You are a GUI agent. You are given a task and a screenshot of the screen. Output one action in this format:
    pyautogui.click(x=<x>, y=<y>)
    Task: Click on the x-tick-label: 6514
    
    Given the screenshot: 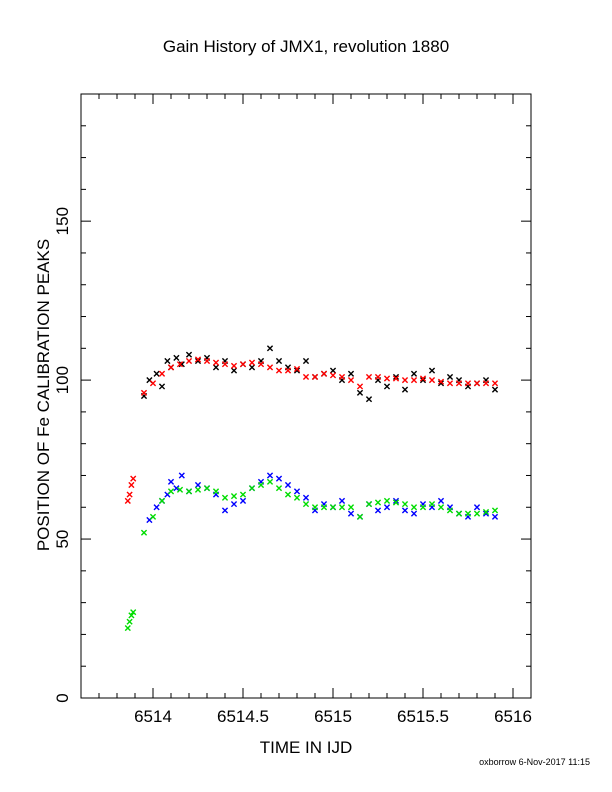 What is the action you would take?
    pyautogui.click(x=153, y=716)
    